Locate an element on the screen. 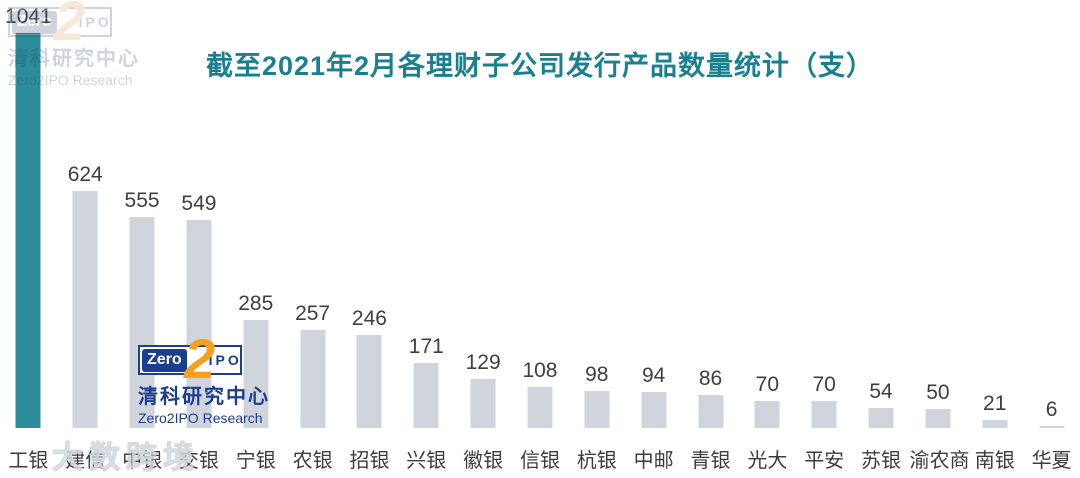  bar-column: 94 中邮 is located at coordinates (653, 239).